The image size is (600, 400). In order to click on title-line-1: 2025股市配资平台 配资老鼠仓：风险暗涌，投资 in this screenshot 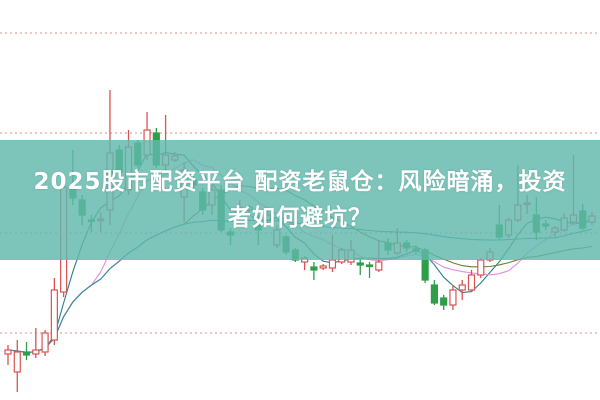, I will do `click(300, 182)`.